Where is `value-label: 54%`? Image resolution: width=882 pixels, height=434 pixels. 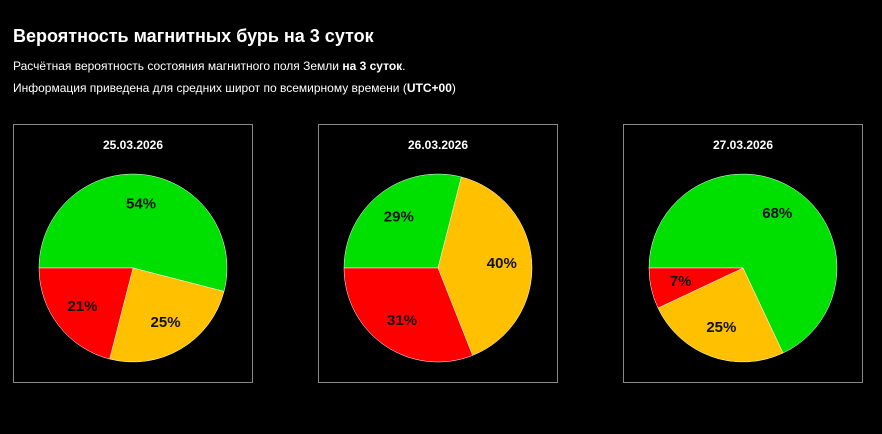 value-label: 54% is located at coordinates (141, 204).